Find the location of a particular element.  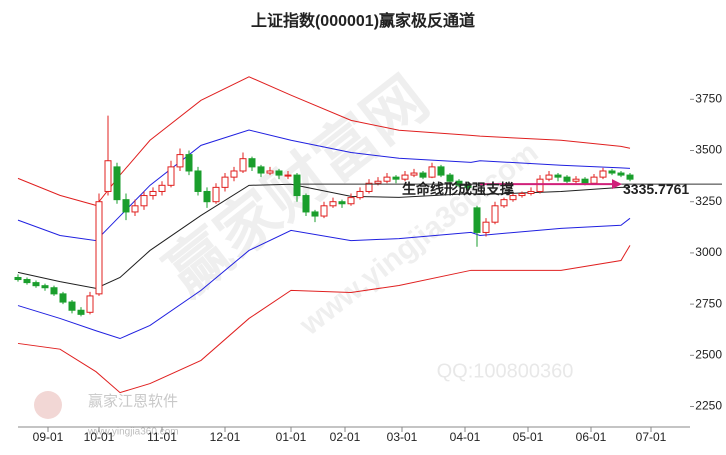

watermark: QQ:100800360 is located at coordinates (505, 371).